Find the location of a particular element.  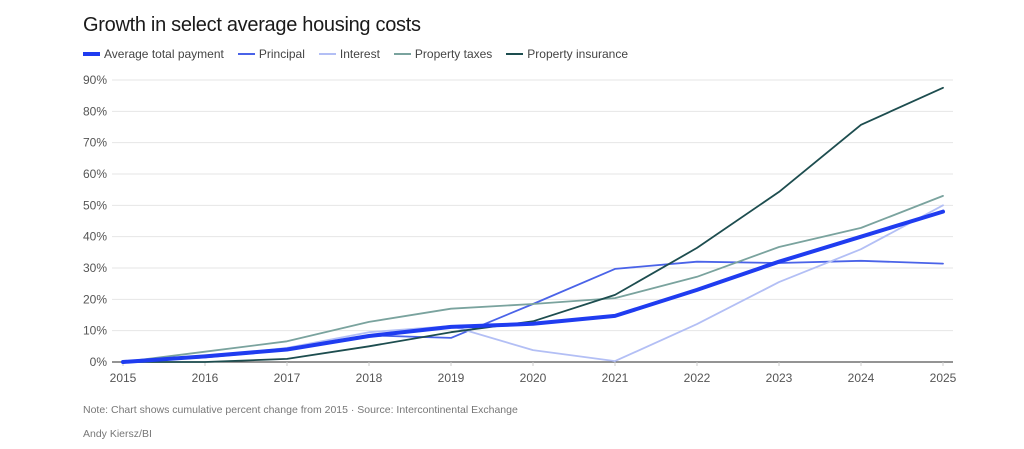

y-tick-label: 20% is located at coordinates (95, 299).